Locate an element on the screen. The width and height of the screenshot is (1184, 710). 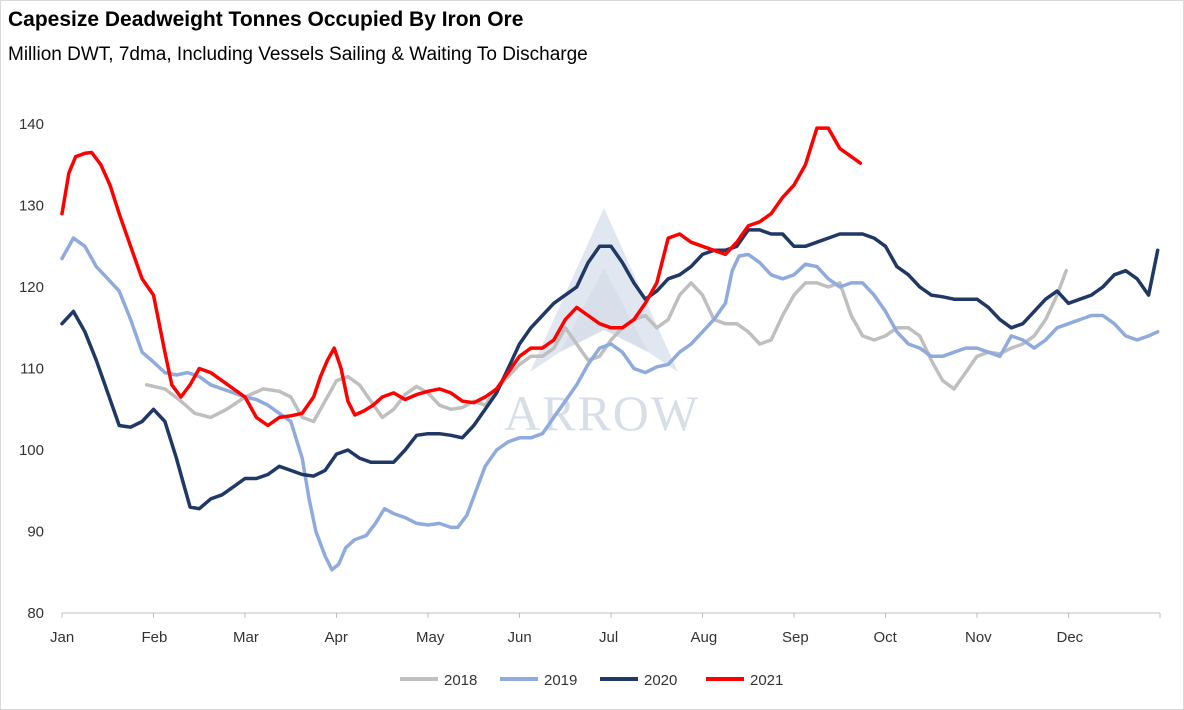
y-axis-ticks: 80 90 100 110 120 130 140 is located at coordinates (31, 369).